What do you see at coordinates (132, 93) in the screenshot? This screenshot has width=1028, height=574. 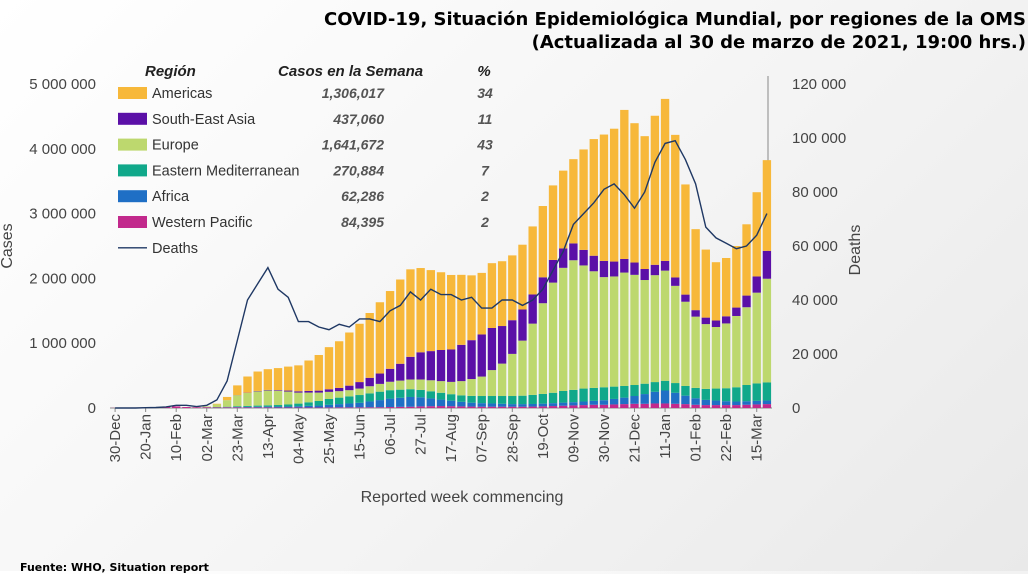 I see `legend-swatch-americas` at bounding box center [132, 93].